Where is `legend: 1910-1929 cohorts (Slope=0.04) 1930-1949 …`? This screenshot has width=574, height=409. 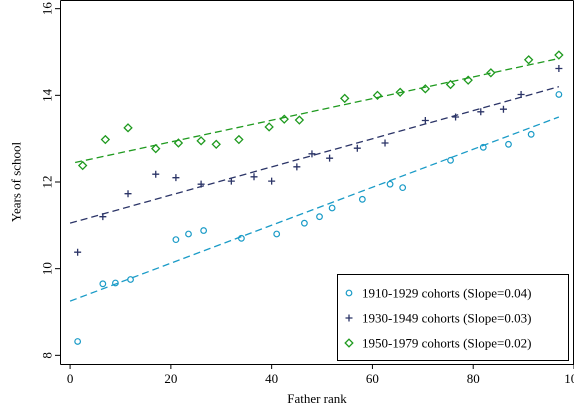
legend: 1910-1929 cohorts (Slope=0.04) 1930-1949 … is located at coordinates (453, 317).